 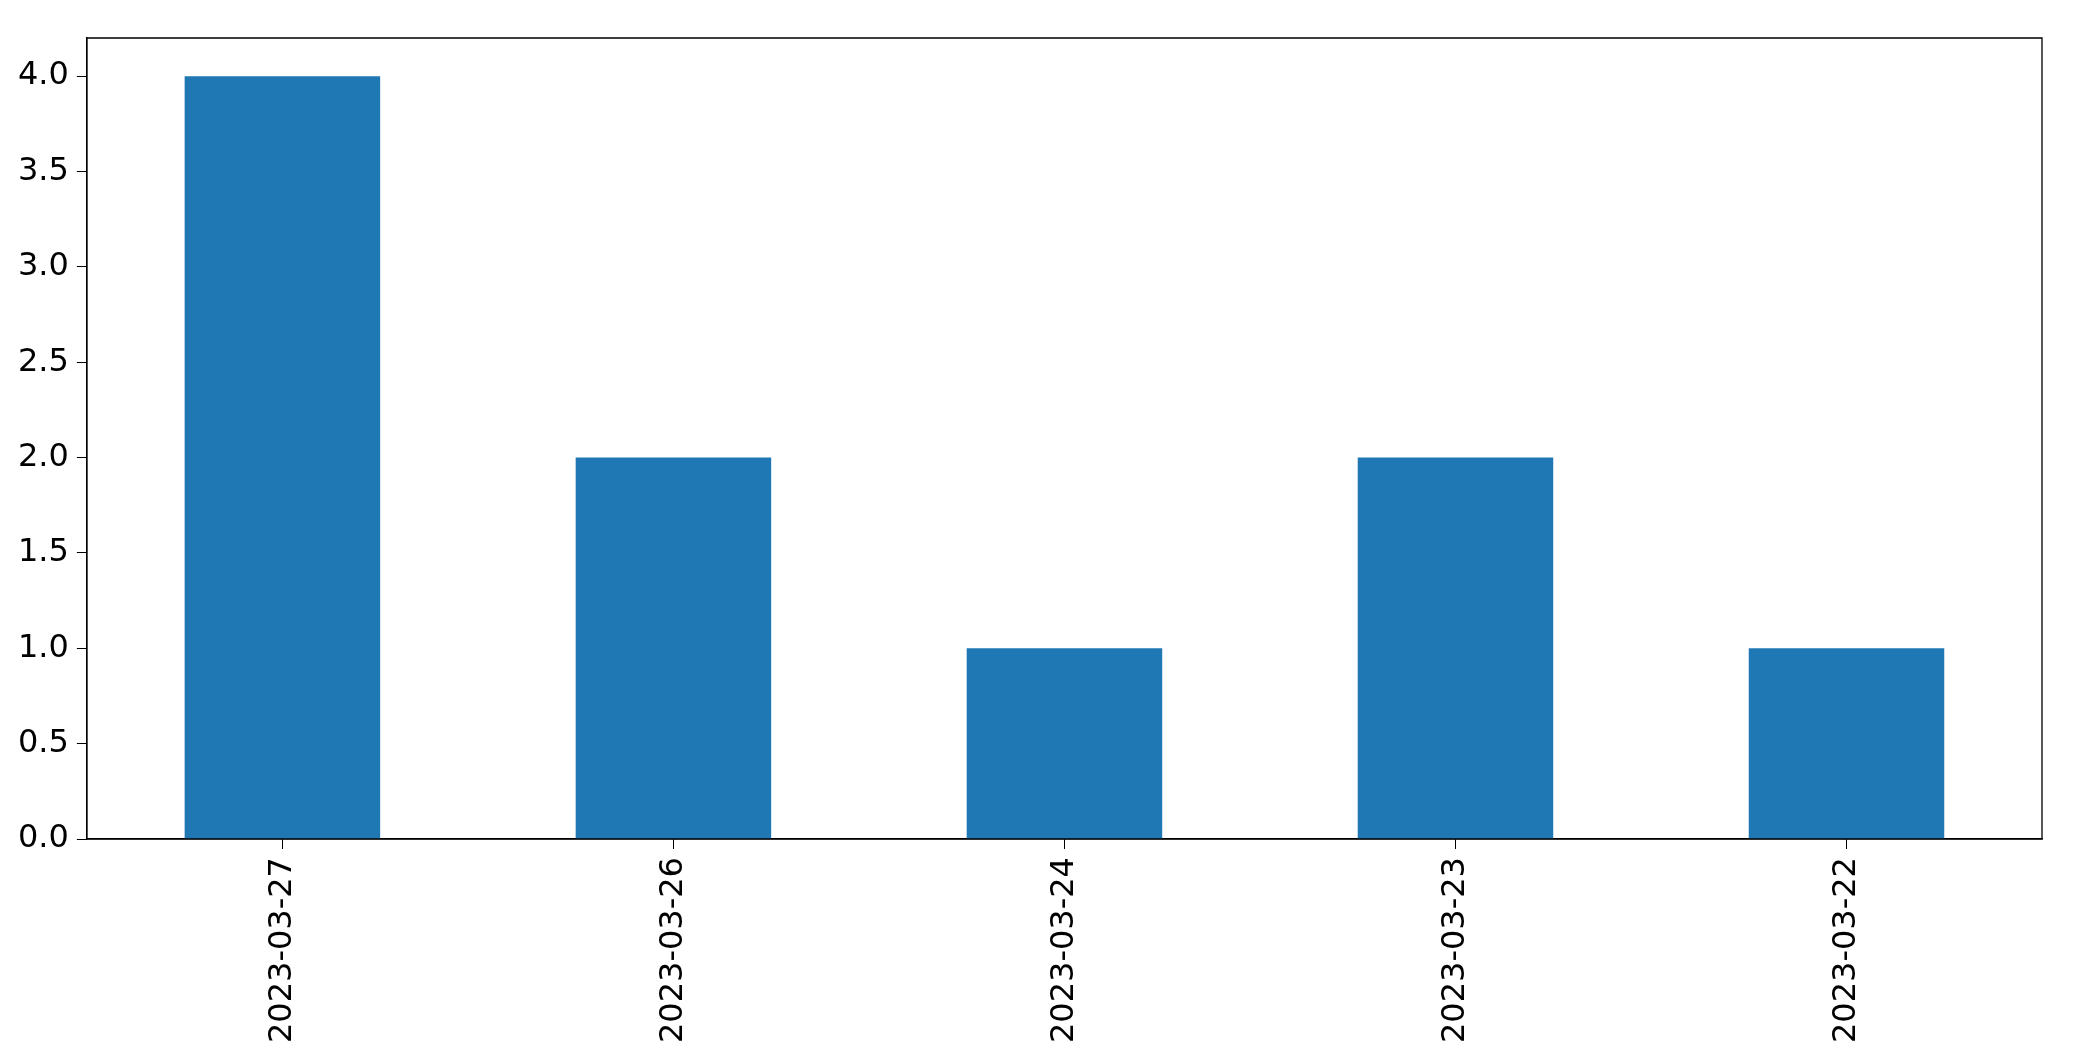 I want to click on x-tick-label: 2023-03-22, so click(x=1843, y=950).